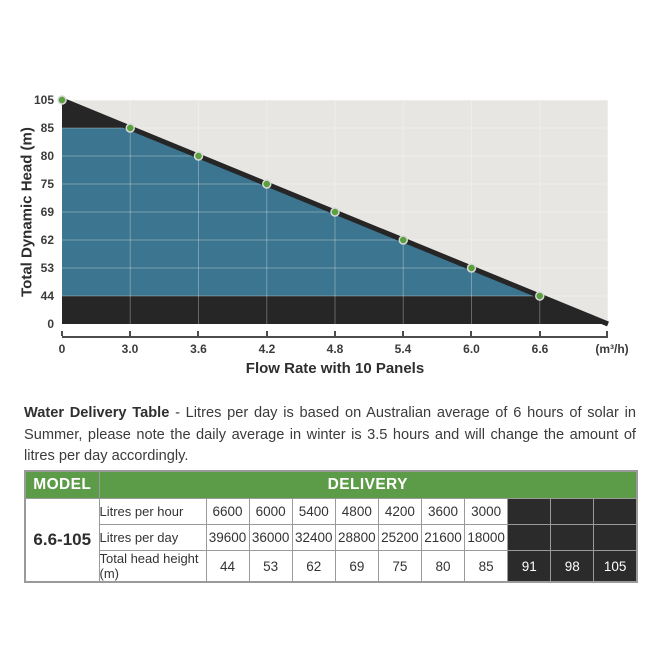 Image resolution: width=660 pixels, height=660 pixels. Describe the element at coordinates (198, 349) in the screenshot. I see `x-tick-label: 3.6` at that location.